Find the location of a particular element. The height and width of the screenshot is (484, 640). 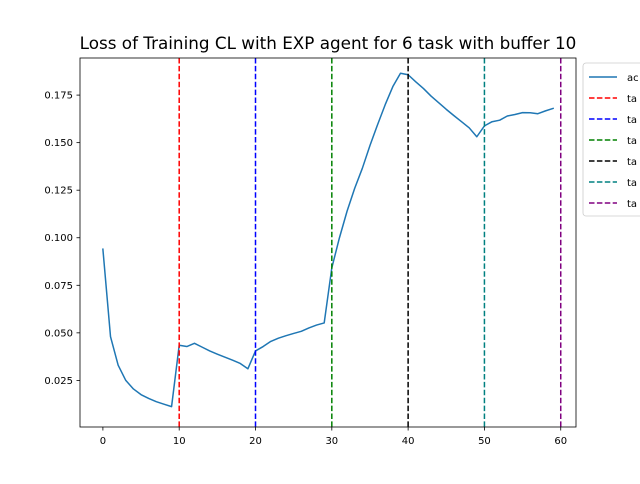

x-tick-label: 20 is located at coordinates (255, 441).